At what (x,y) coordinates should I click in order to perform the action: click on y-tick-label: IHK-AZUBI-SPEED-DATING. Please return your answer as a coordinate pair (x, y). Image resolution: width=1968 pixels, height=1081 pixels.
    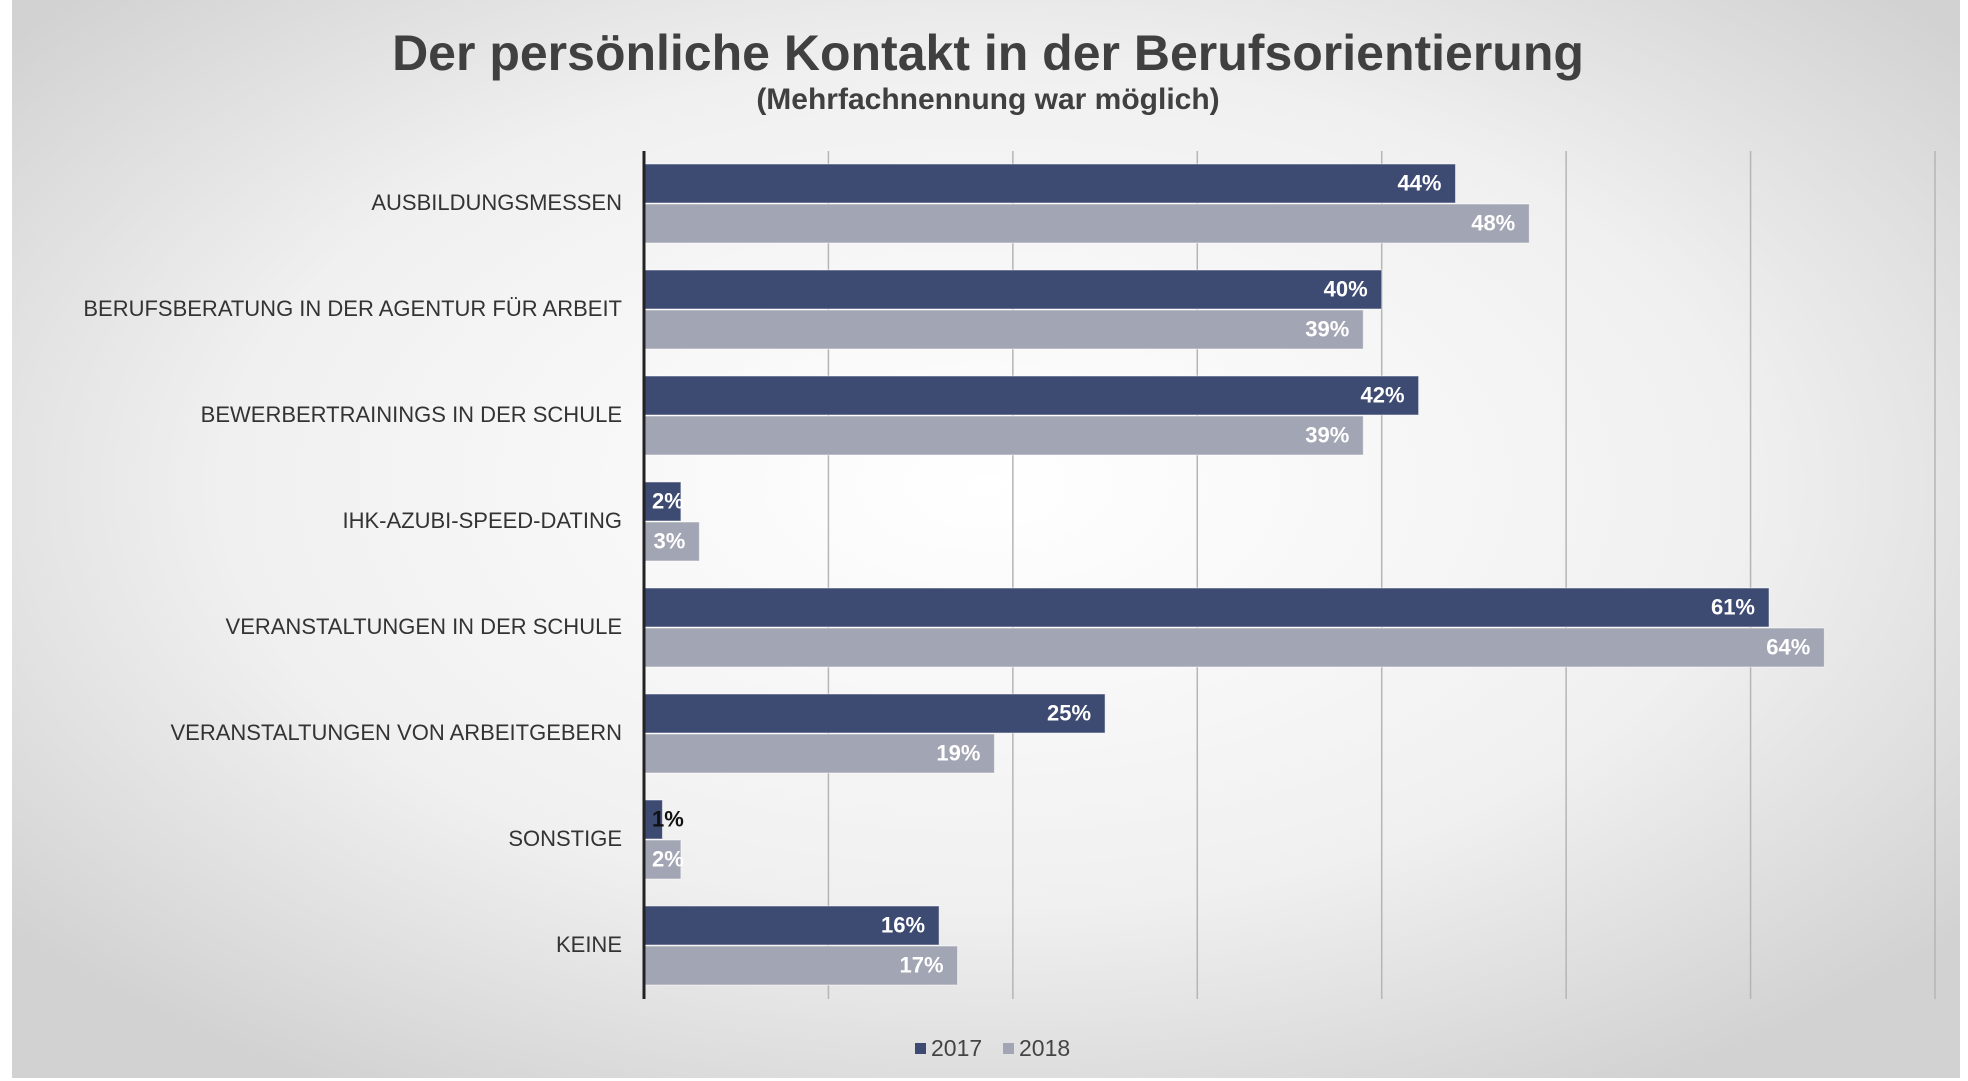
    Looking at the image, I should click on (482, 520).